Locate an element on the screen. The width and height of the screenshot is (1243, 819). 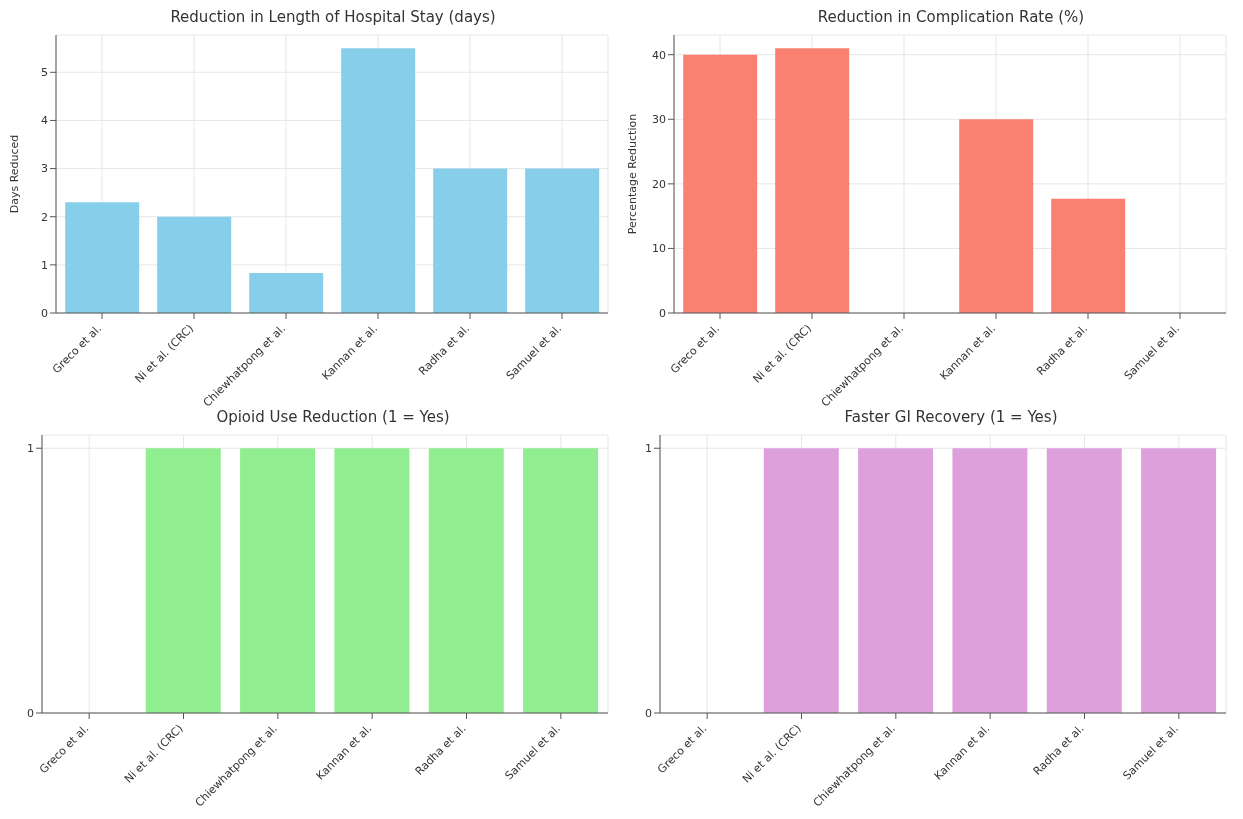
chart-title: Opioid Use Reduction (1 = Yes) is located at coordinates (333, 418).